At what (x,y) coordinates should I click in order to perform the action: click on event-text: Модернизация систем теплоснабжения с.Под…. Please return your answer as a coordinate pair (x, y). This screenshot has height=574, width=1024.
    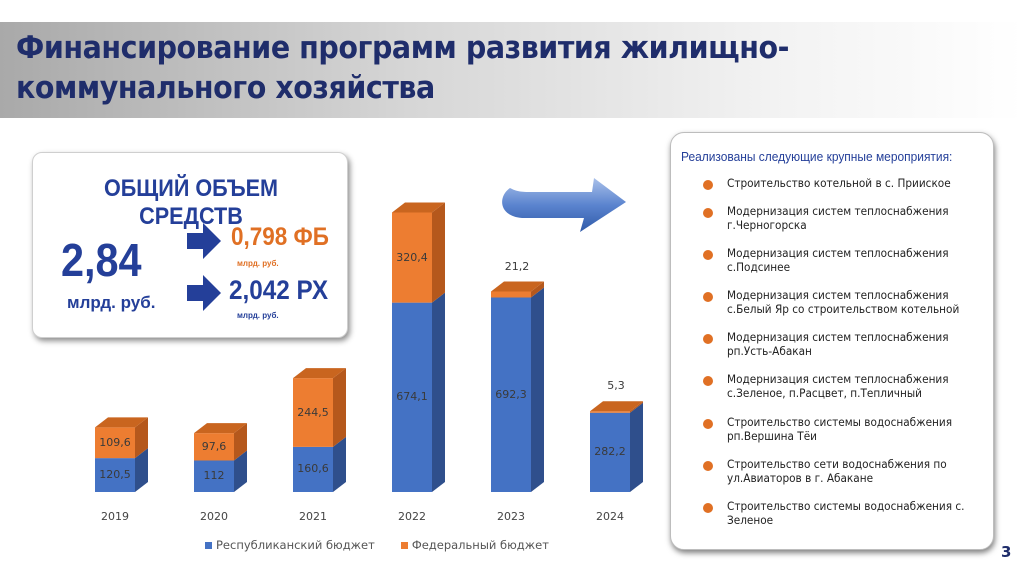
    Looking at the image, I should click on (838, 260).